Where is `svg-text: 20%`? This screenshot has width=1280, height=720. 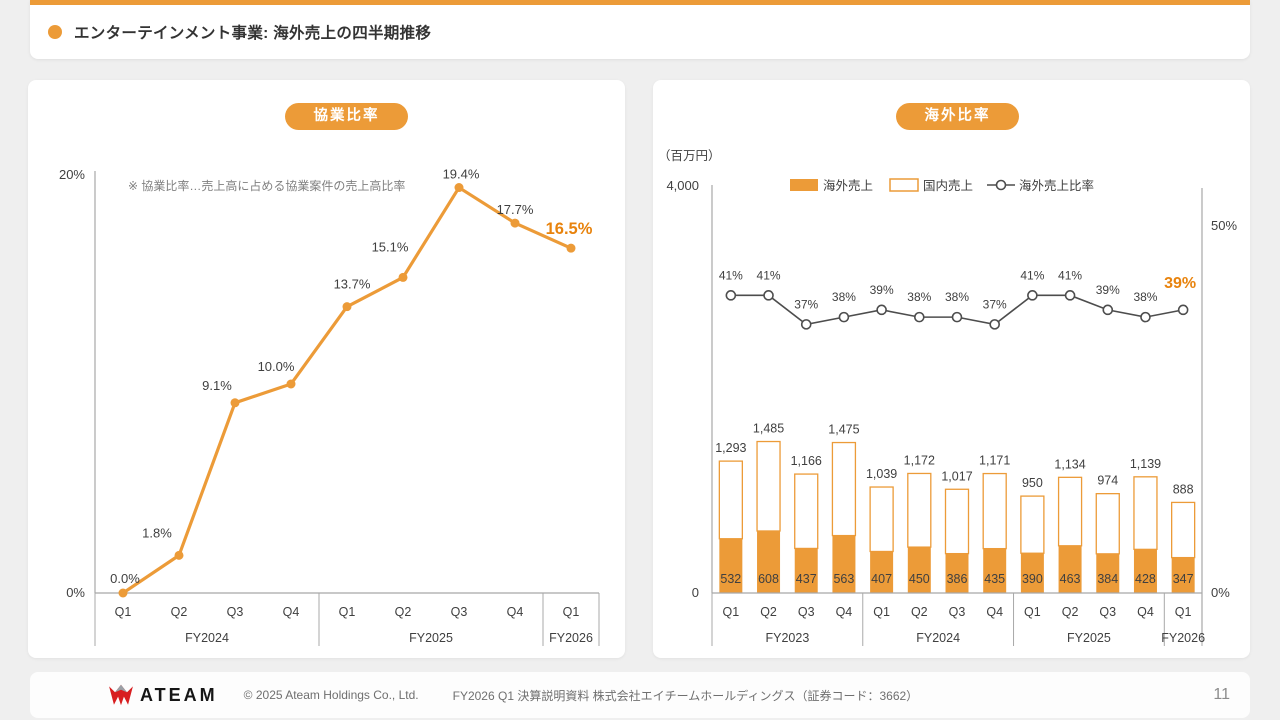
svg-text: 20% is located at coordinates (72, 174).